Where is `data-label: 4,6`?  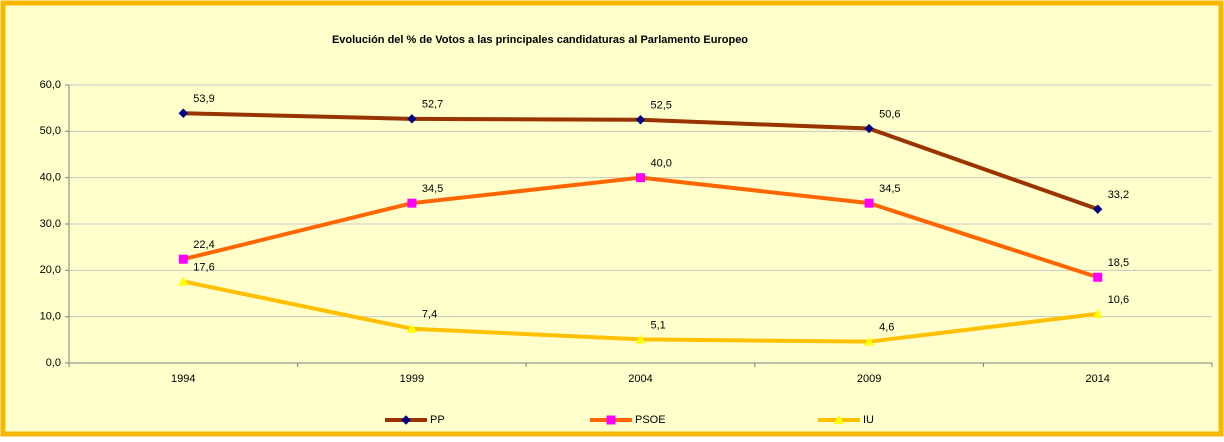 data-label: 4,6 is located at coordinates (886, 328).